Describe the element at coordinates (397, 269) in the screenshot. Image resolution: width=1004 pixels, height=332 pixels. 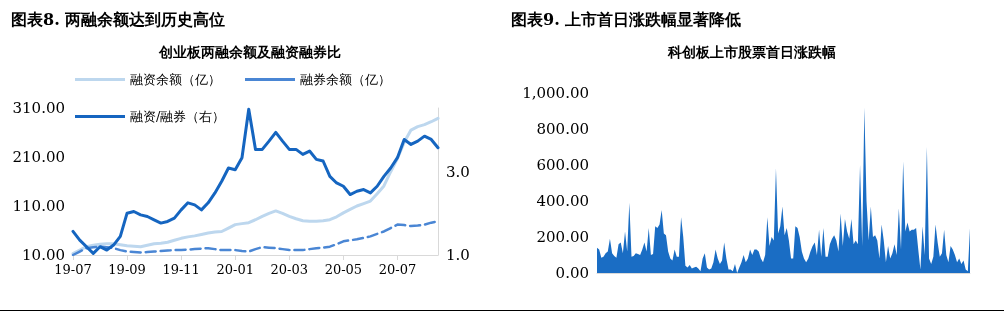
I see `x-tick-label: 20-07` at that location.